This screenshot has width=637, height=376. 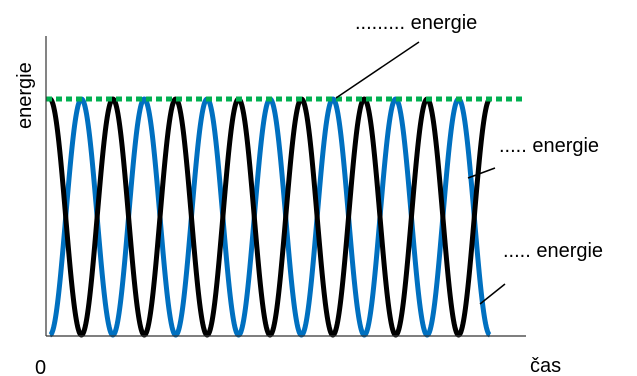 I want to click on total-energy-label: ......... energie, so click(x=416, y=23).